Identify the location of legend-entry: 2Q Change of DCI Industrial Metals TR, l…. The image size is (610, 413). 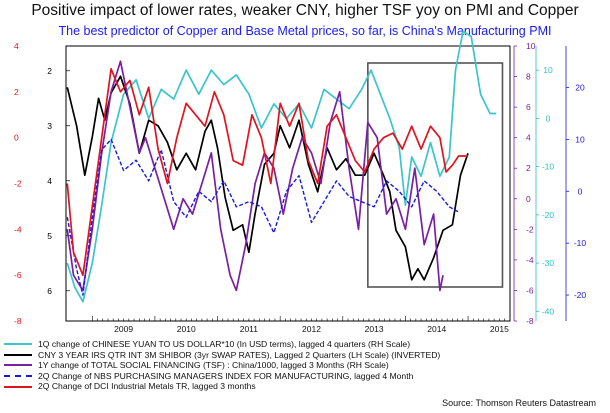
(304, 386).